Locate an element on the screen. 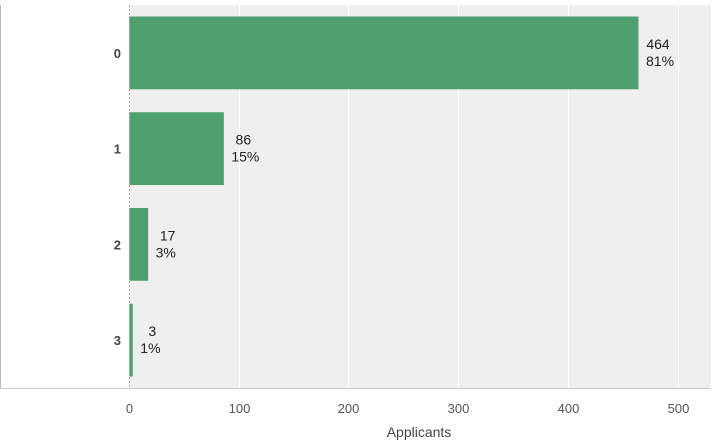 Image resolution: width=721 pixels, height=446 pixels. category-labels: 0 1 2 3 is located at coordinates (117, 197).